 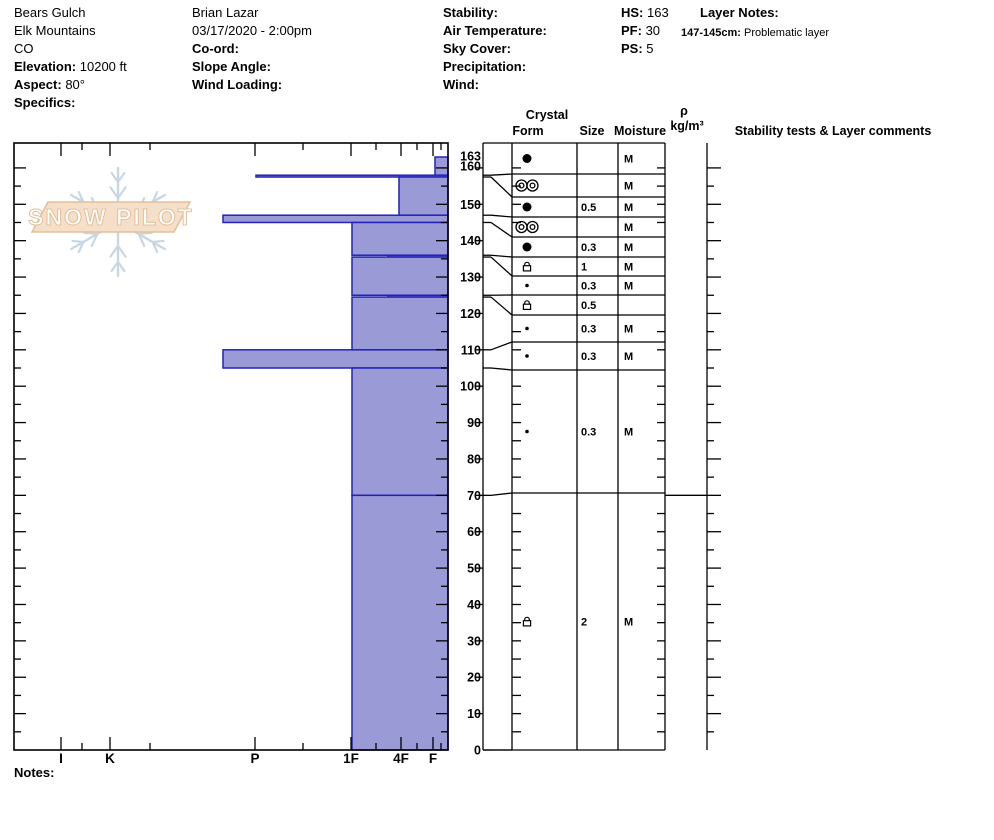 I want to click on watermark-text: SNOW PILOT, so click(x=111, y=217).